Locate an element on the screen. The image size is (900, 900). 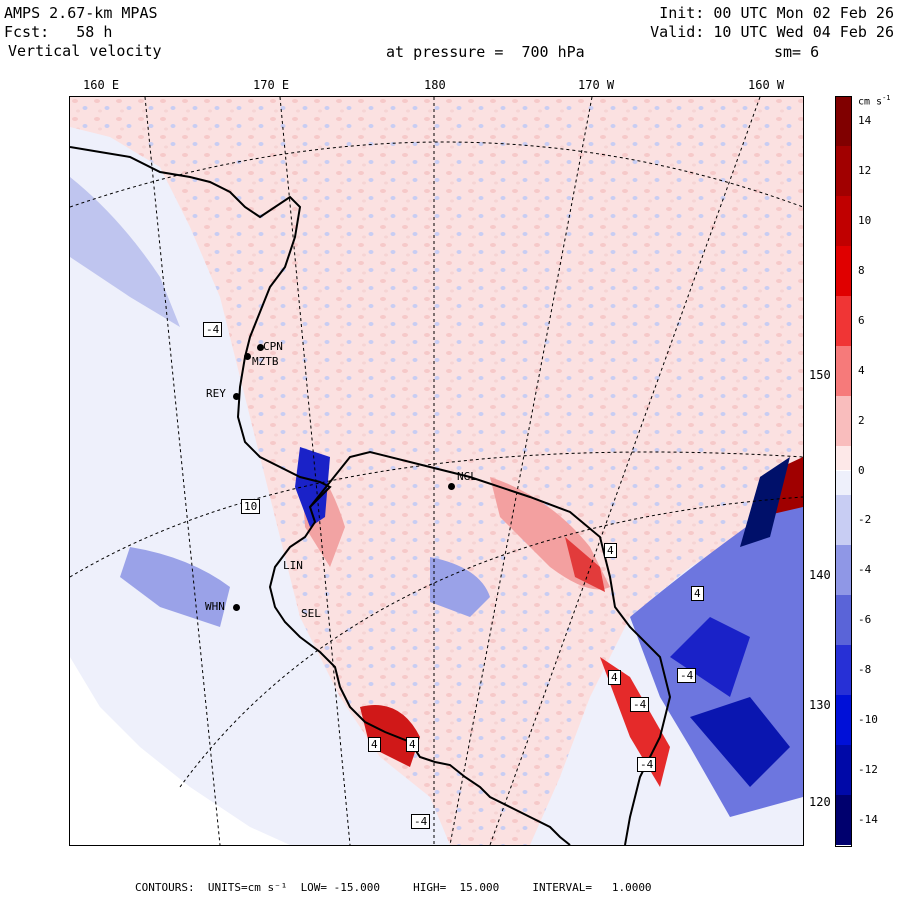
smoothing-value: sm= 6 is located at coordinates (797, 52).